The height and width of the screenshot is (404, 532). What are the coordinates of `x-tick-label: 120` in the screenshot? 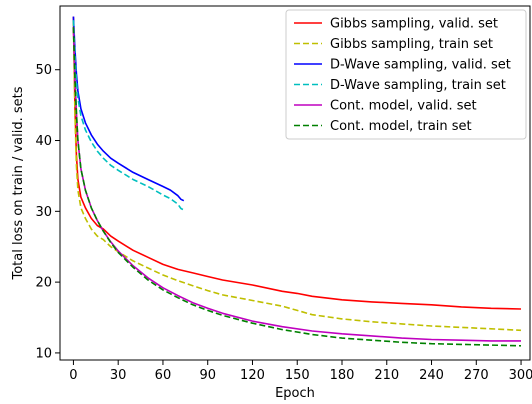 It's located at (252, 375).